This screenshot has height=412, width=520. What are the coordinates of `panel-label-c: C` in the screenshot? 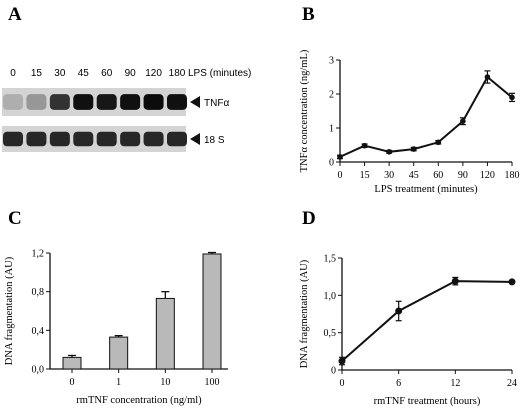 It's located at (15, 218).